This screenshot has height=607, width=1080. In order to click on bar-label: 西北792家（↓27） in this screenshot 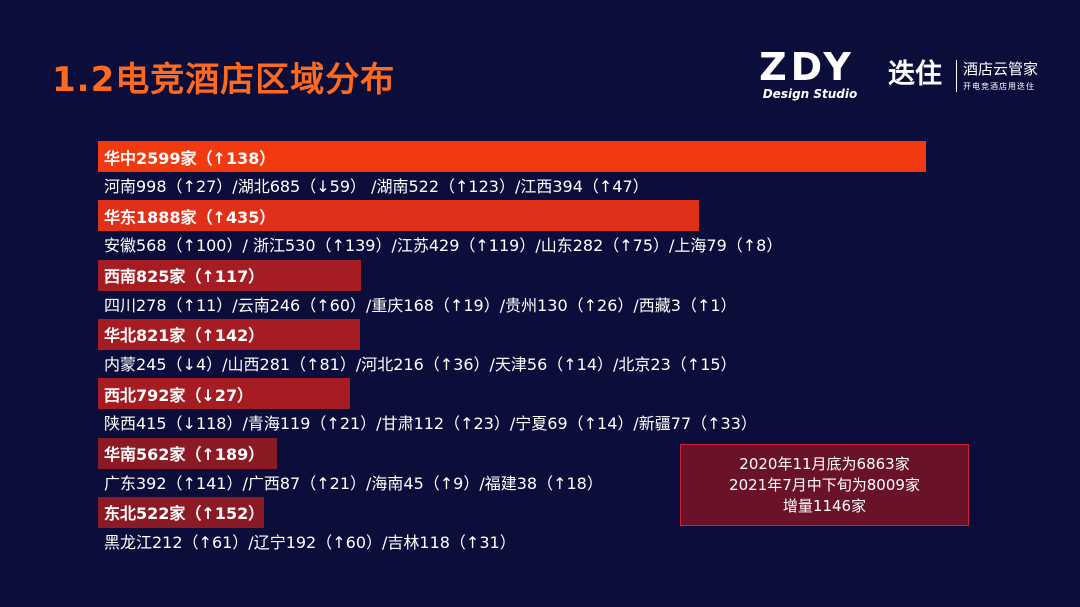, I will do `click(179, 395)`.